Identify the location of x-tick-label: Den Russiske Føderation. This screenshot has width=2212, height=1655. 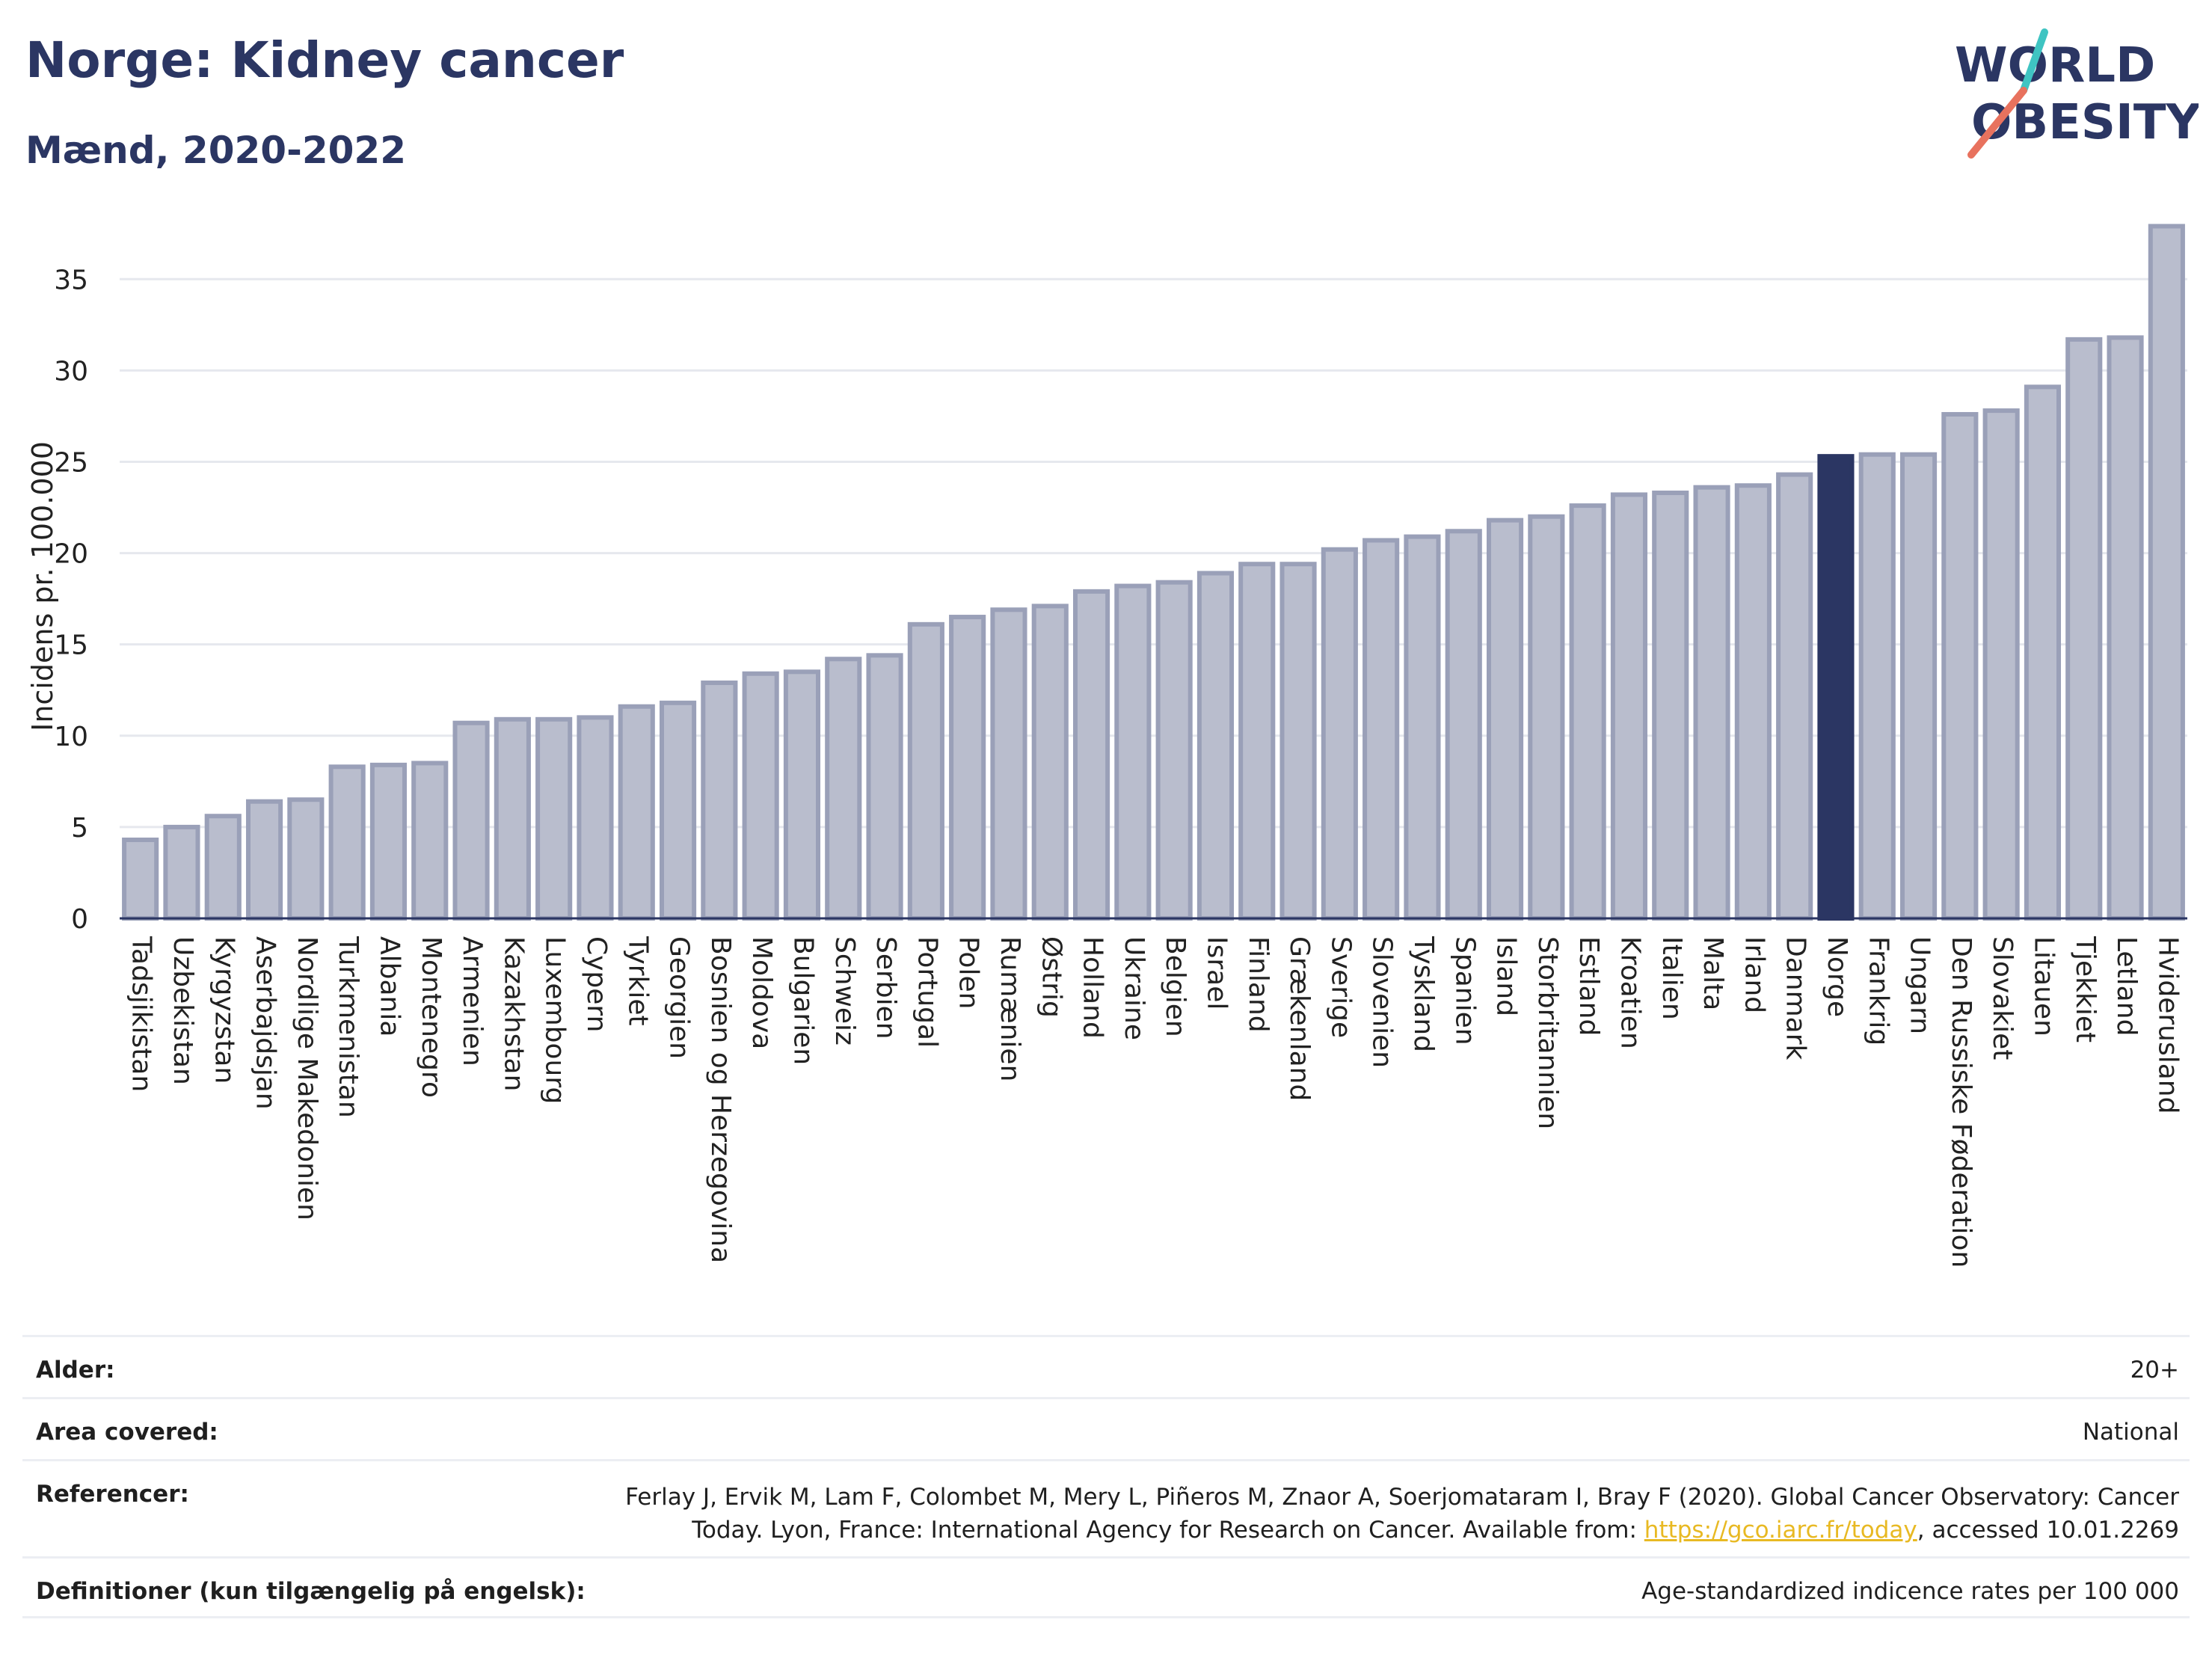
(1961, 1102).